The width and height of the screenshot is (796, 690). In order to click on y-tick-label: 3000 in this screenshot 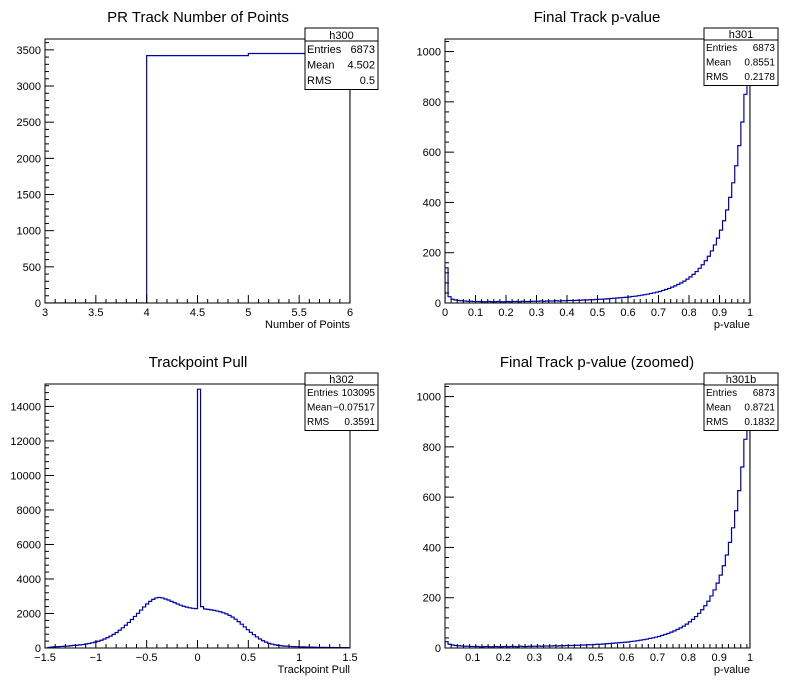, I will do `click(29, 87)`.